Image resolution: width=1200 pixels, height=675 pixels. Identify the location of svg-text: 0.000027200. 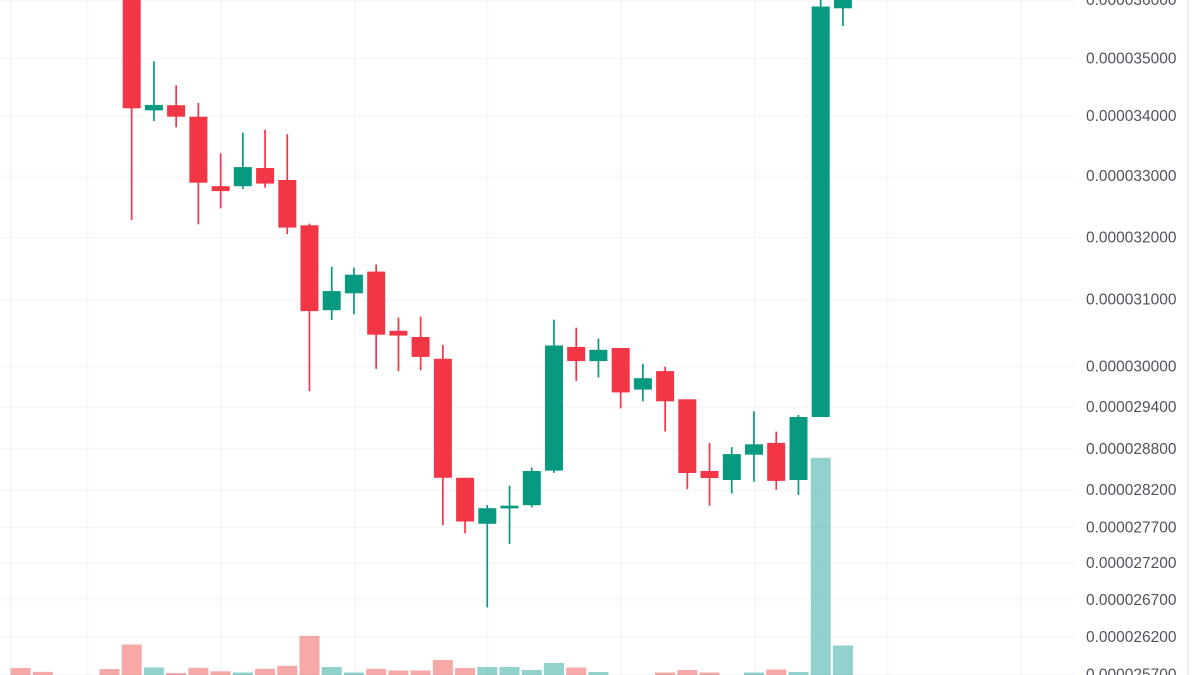
(1131, 563).